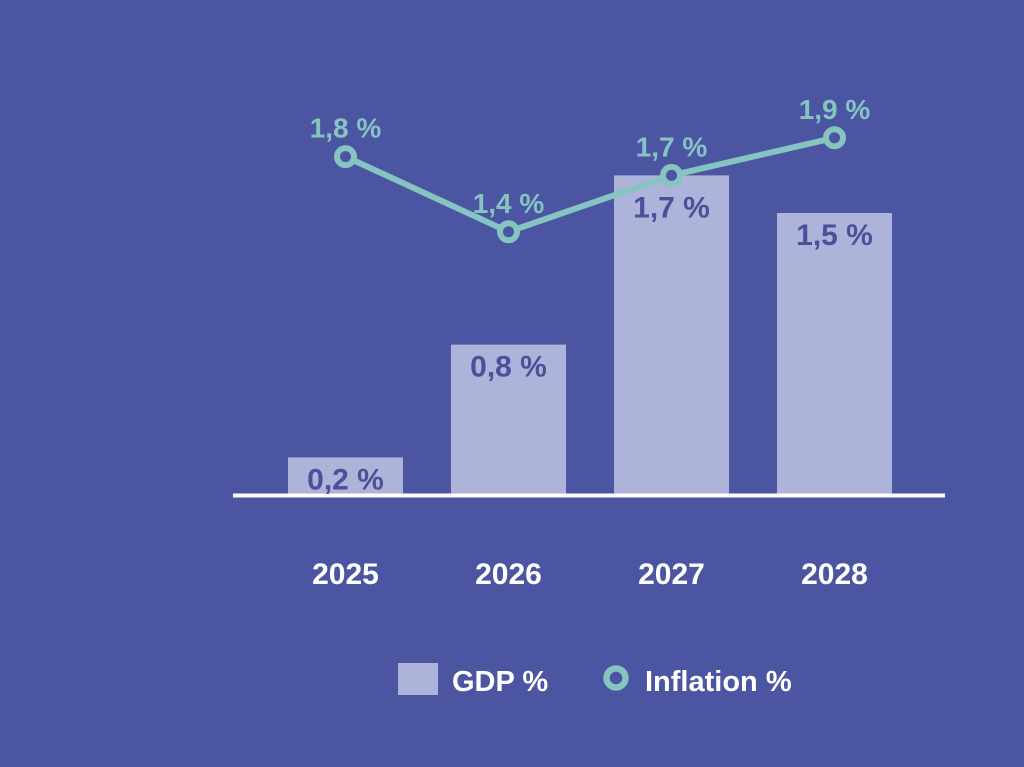 Image resolution: width=1024 pixels, height=767 pixels. I want to click on gdp-value-label-2026: 0,8 %, so click(508, 367).